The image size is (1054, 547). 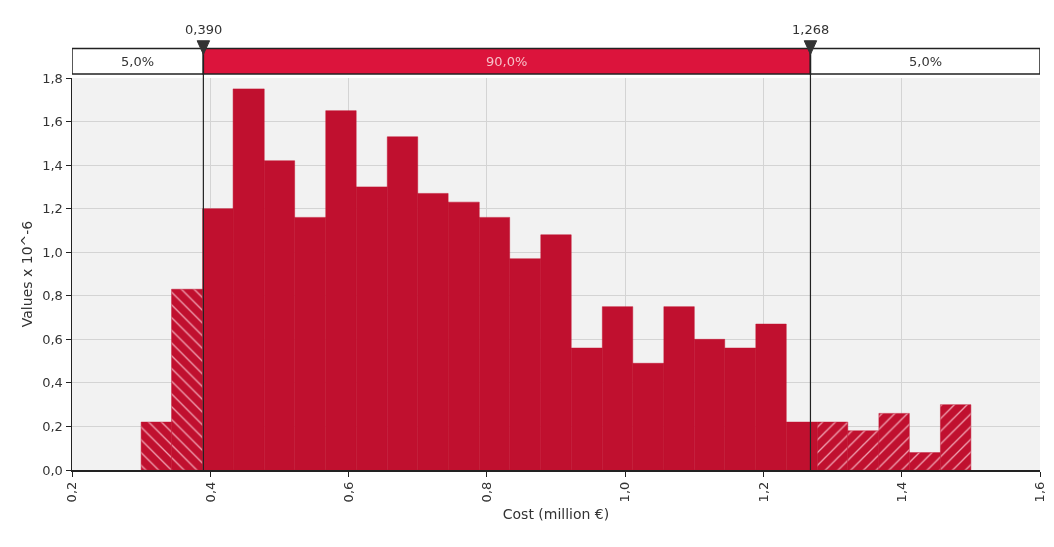 I want to click on x-axis-title: Cost (million €), so click(x=556, y=514).